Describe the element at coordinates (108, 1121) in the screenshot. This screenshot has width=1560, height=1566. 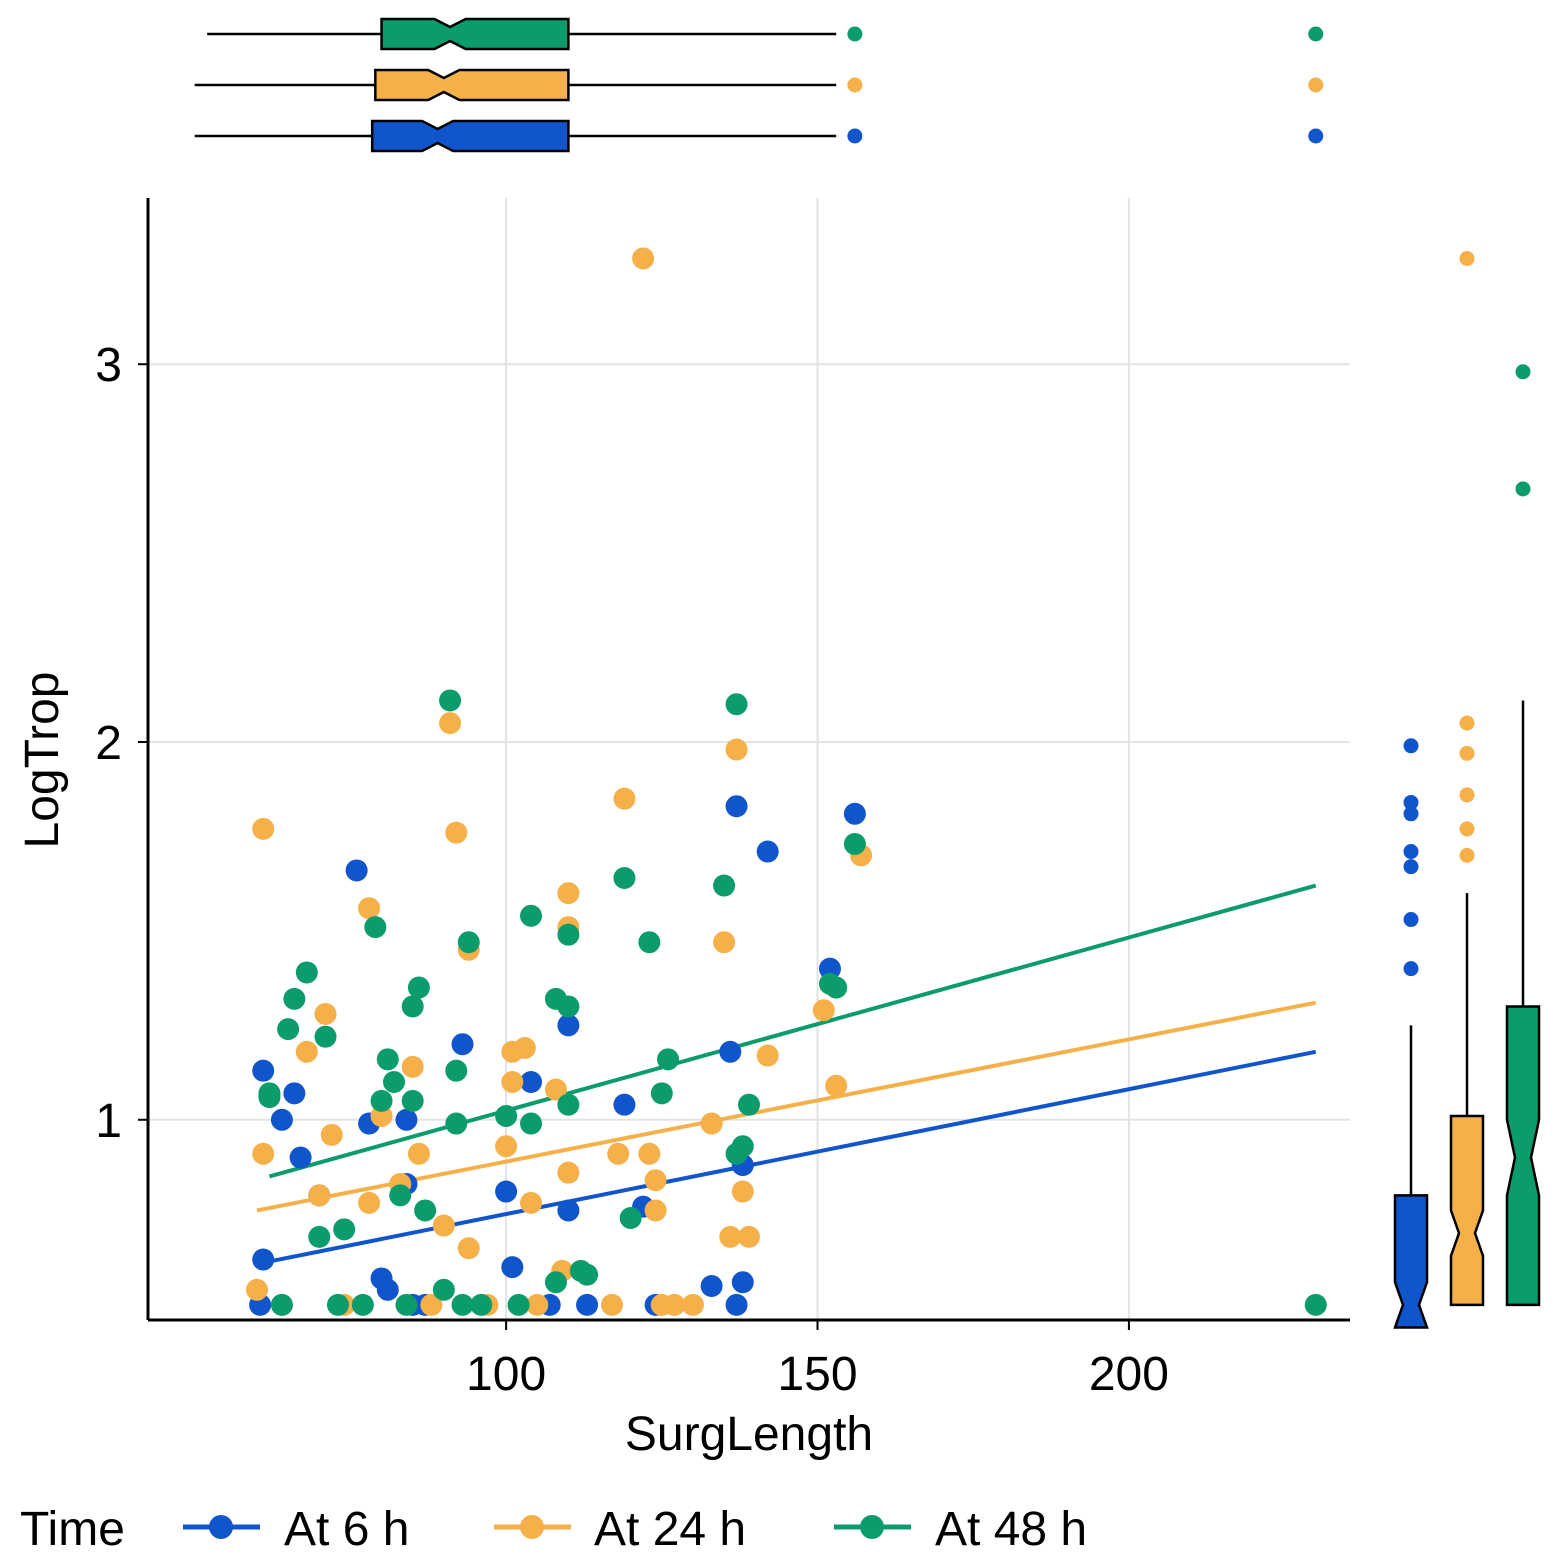
I see `y-tick-label-1: 1` at that location.